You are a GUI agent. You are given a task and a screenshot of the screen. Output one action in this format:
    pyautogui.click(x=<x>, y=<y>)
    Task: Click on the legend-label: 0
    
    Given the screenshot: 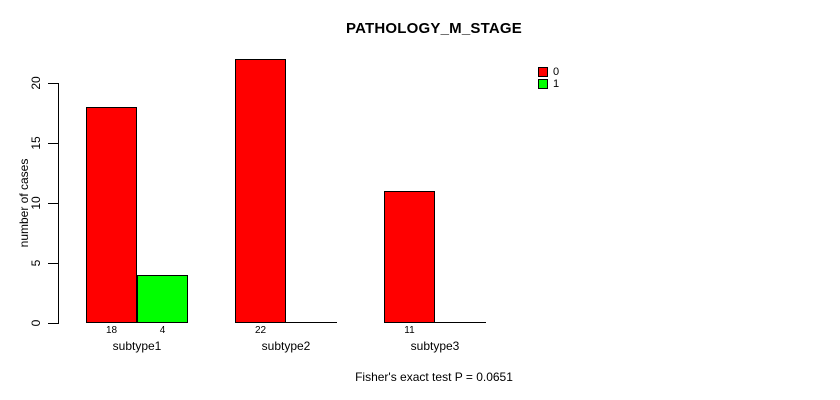 What is the action you would take?
    pyautogui.click(x=556, y=72)
    